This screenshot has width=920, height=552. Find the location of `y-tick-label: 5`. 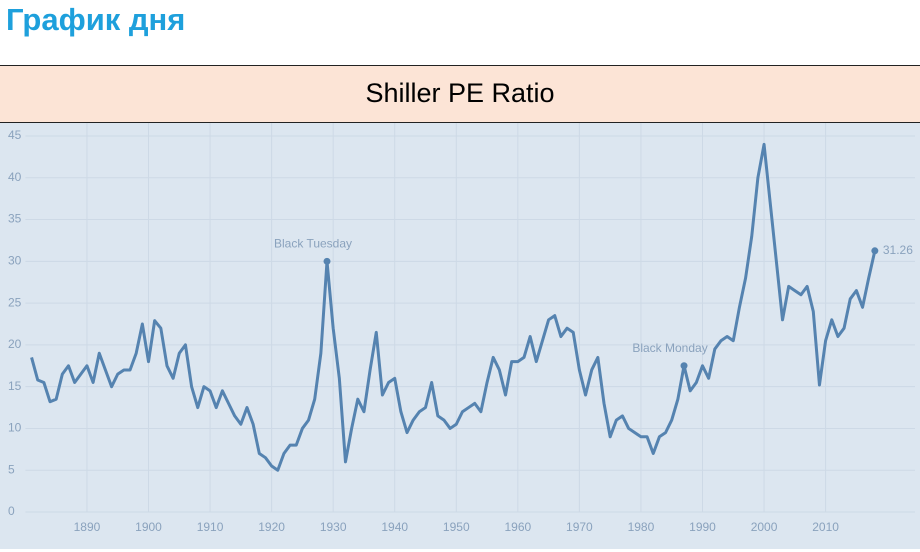

y-tick-label: 5 is located at coordinates (11, 469).